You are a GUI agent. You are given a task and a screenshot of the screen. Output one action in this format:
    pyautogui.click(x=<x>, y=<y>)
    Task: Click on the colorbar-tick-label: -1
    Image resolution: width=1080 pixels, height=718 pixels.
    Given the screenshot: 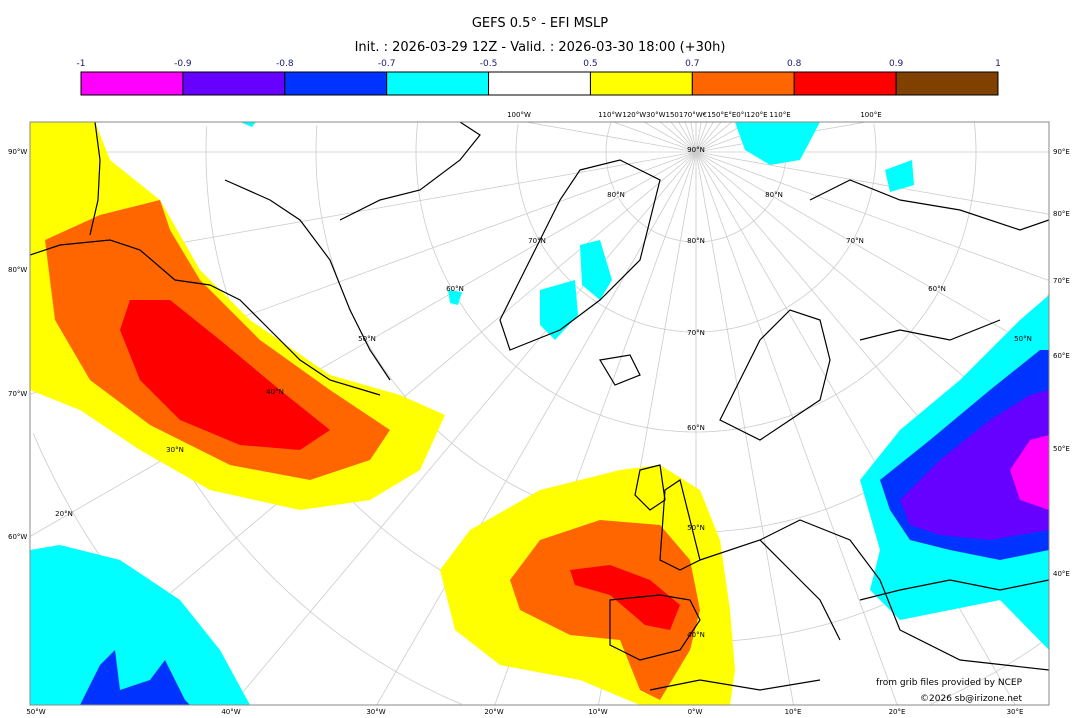 What is the action you would take?
    pyautogui.click(x=81, y=64)
    